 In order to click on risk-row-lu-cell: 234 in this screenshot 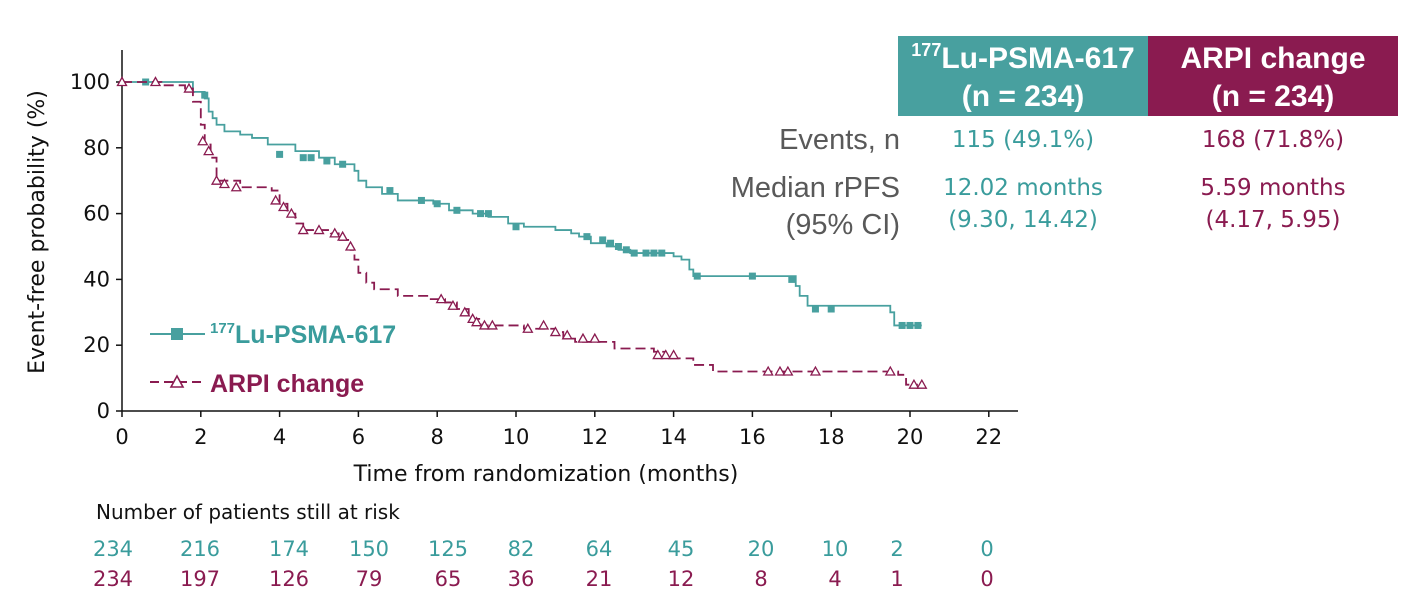, I will do `click(113, 549)`.